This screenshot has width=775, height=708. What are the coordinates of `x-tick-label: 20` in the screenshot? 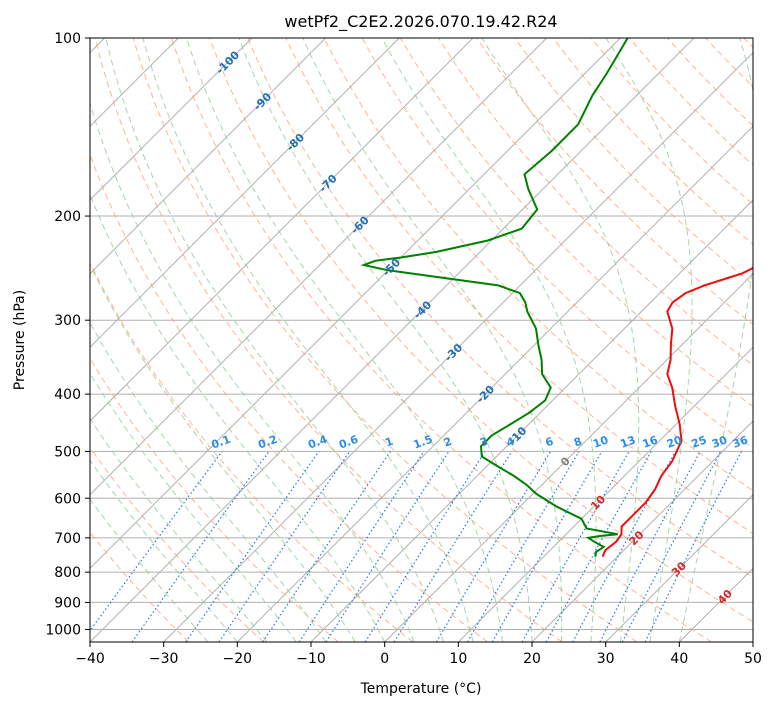 It's located at (532, 659).